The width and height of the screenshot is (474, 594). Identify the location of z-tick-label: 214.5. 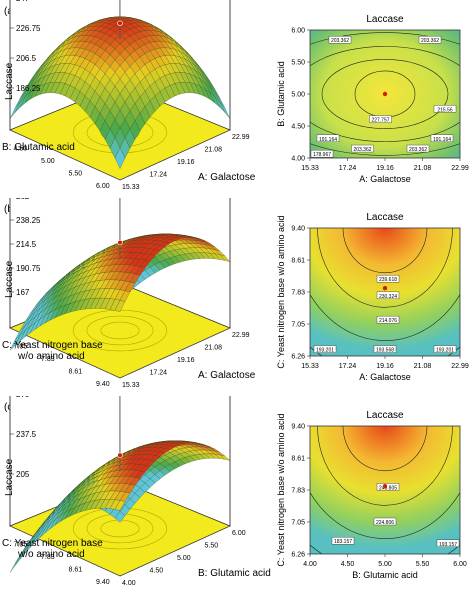
(26, 244).